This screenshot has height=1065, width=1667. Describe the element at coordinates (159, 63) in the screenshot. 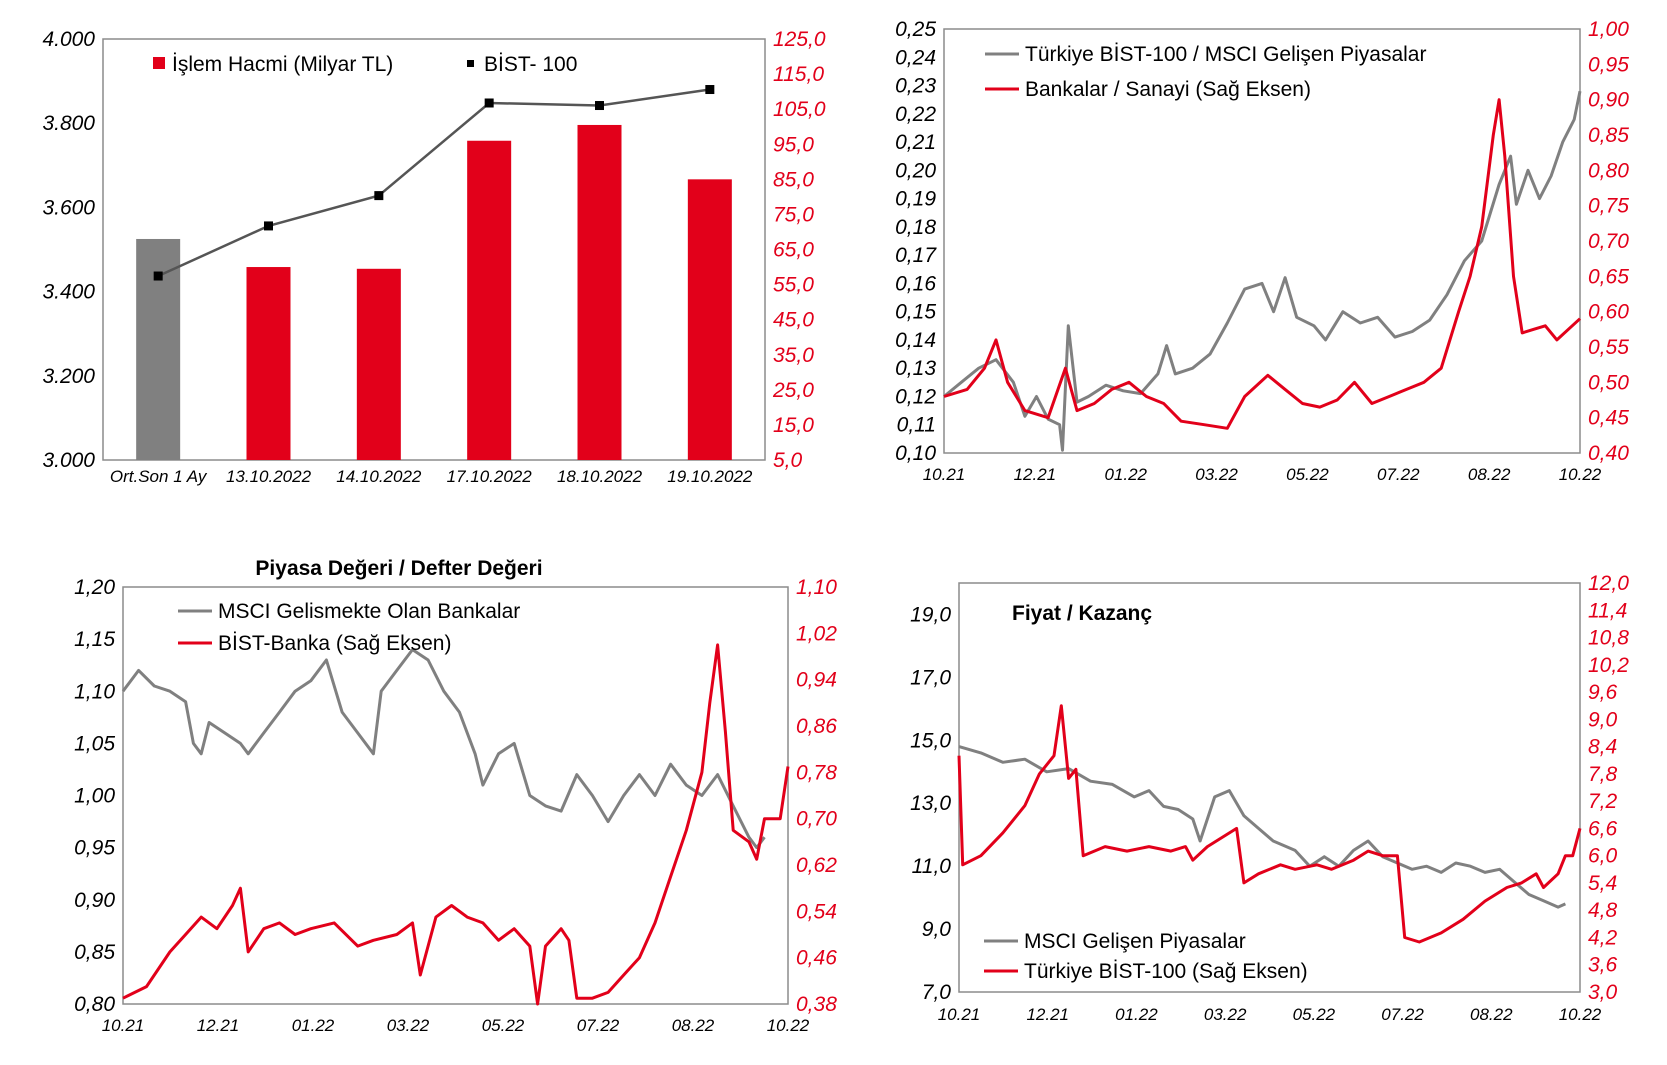

I see `legend-volume-swatch` at that location.